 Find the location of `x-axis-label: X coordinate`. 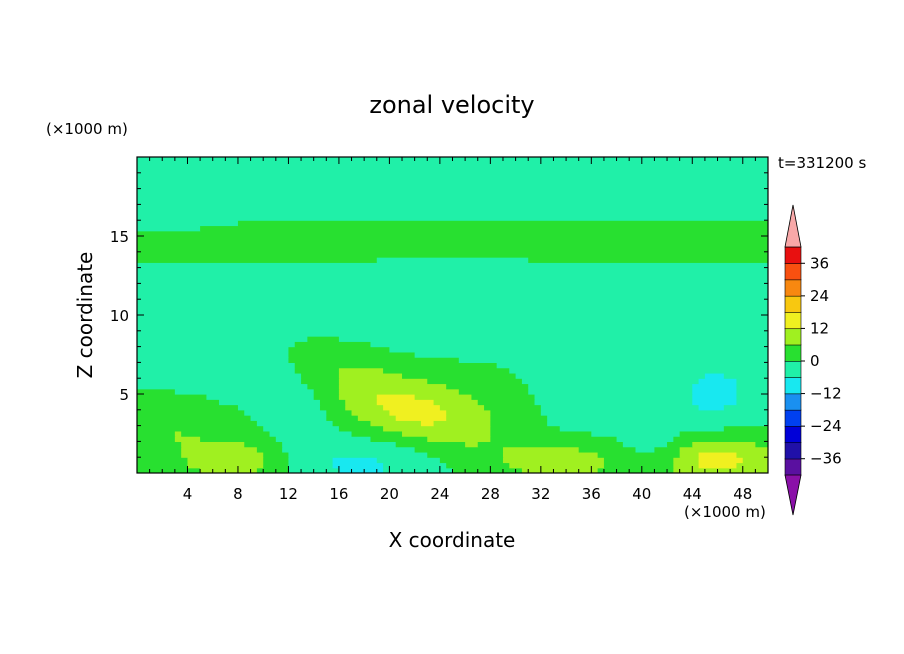

x-axis-label: X coordinate is located at coordinates (452, 540).